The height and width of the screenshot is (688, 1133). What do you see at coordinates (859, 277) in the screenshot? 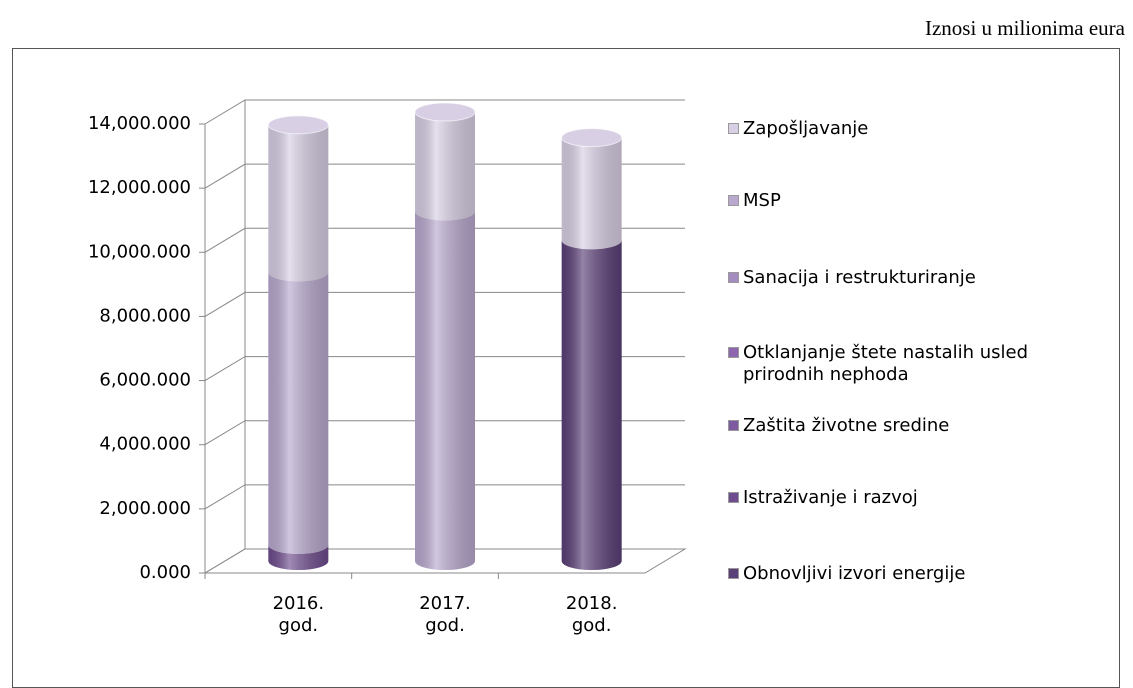
I see `legend-label: Sanacija i restrukturiranje` at bounding box center [859, 277].